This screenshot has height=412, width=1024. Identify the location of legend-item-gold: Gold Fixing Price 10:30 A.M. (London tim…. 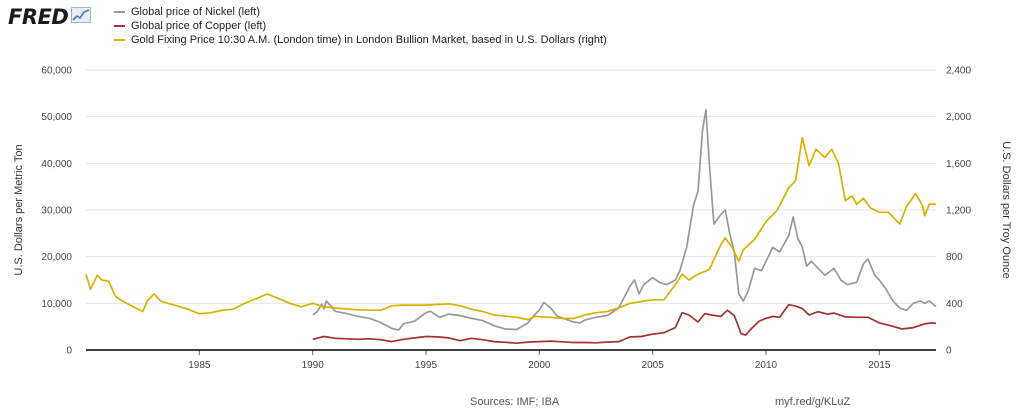
(360, 39).